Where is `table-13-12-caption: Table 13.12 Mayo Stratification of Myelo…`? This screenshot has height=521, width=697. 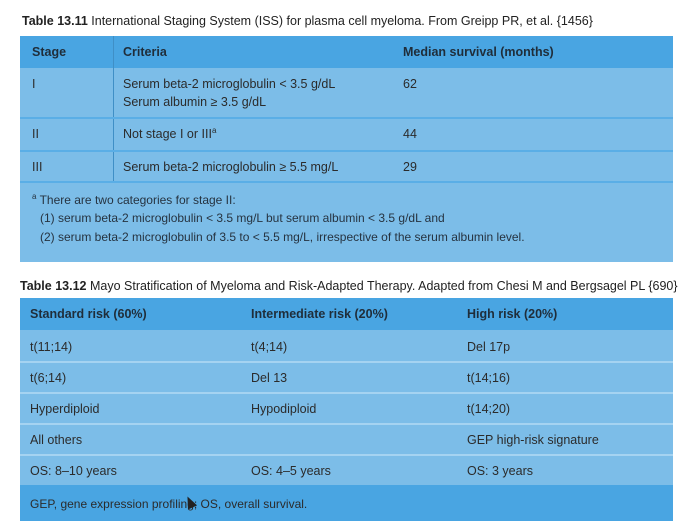 table-13-12-caption: Table 13.12 Mayo Stratification of Myelo… is located at coordinates (349, 286).